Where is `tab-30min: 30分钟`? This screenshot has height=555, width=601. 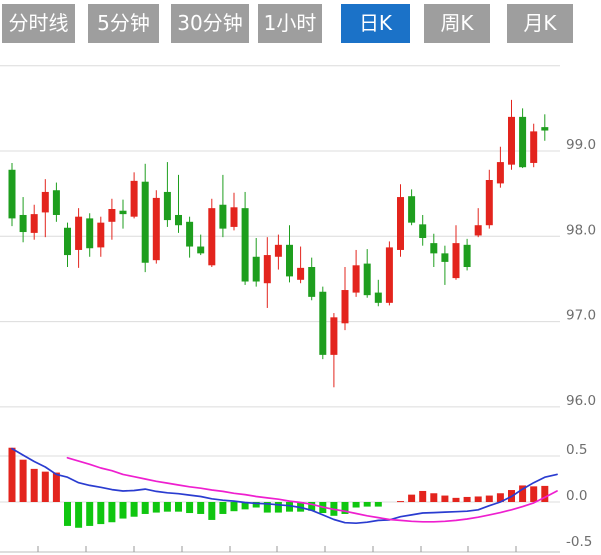 tab-30min: 30分钟 is located at coordinates (210, 23).